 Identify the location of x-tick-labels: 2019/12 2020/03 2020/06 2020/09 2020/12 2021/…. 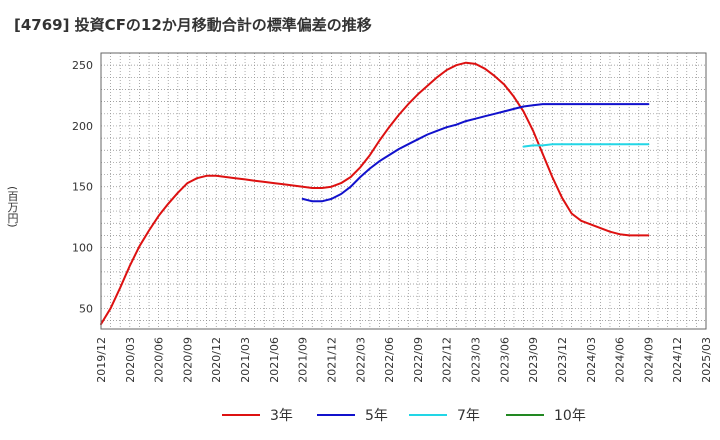
(404, 360).